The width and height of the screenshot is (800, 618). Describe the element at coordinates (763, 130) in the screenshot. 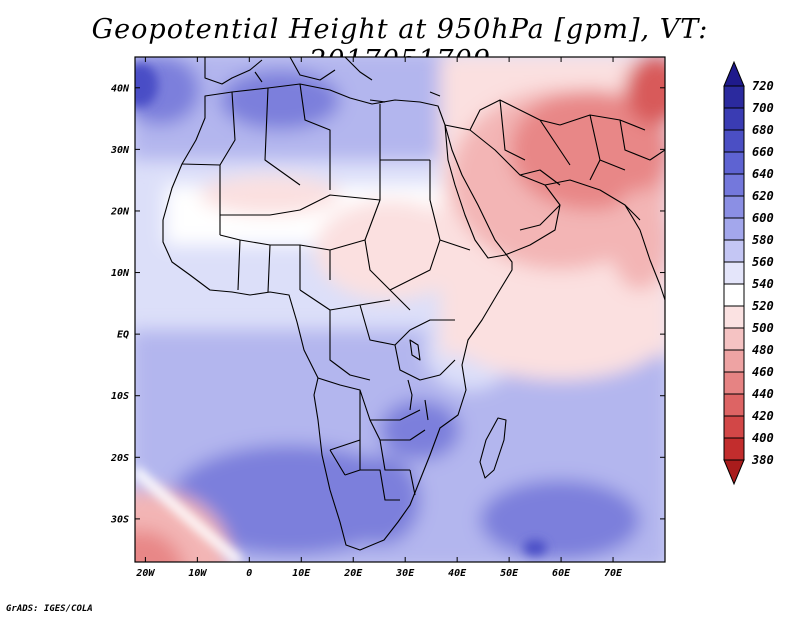

I see `colorbar-label: 680` at that location.